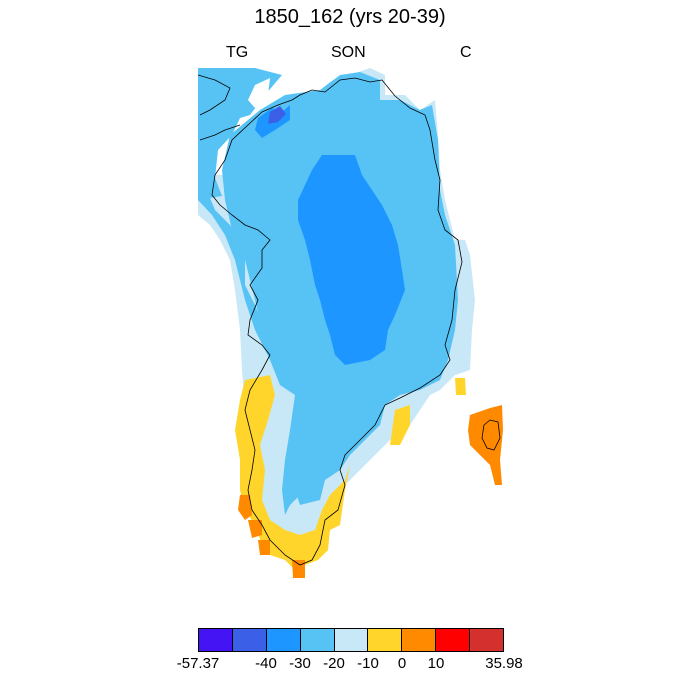 The image size is (700, 700). What do you see at coordinates (277, 115) in the screenshot?
I see `map-fill-strong-blue-north` at bounding box center [277, 115].